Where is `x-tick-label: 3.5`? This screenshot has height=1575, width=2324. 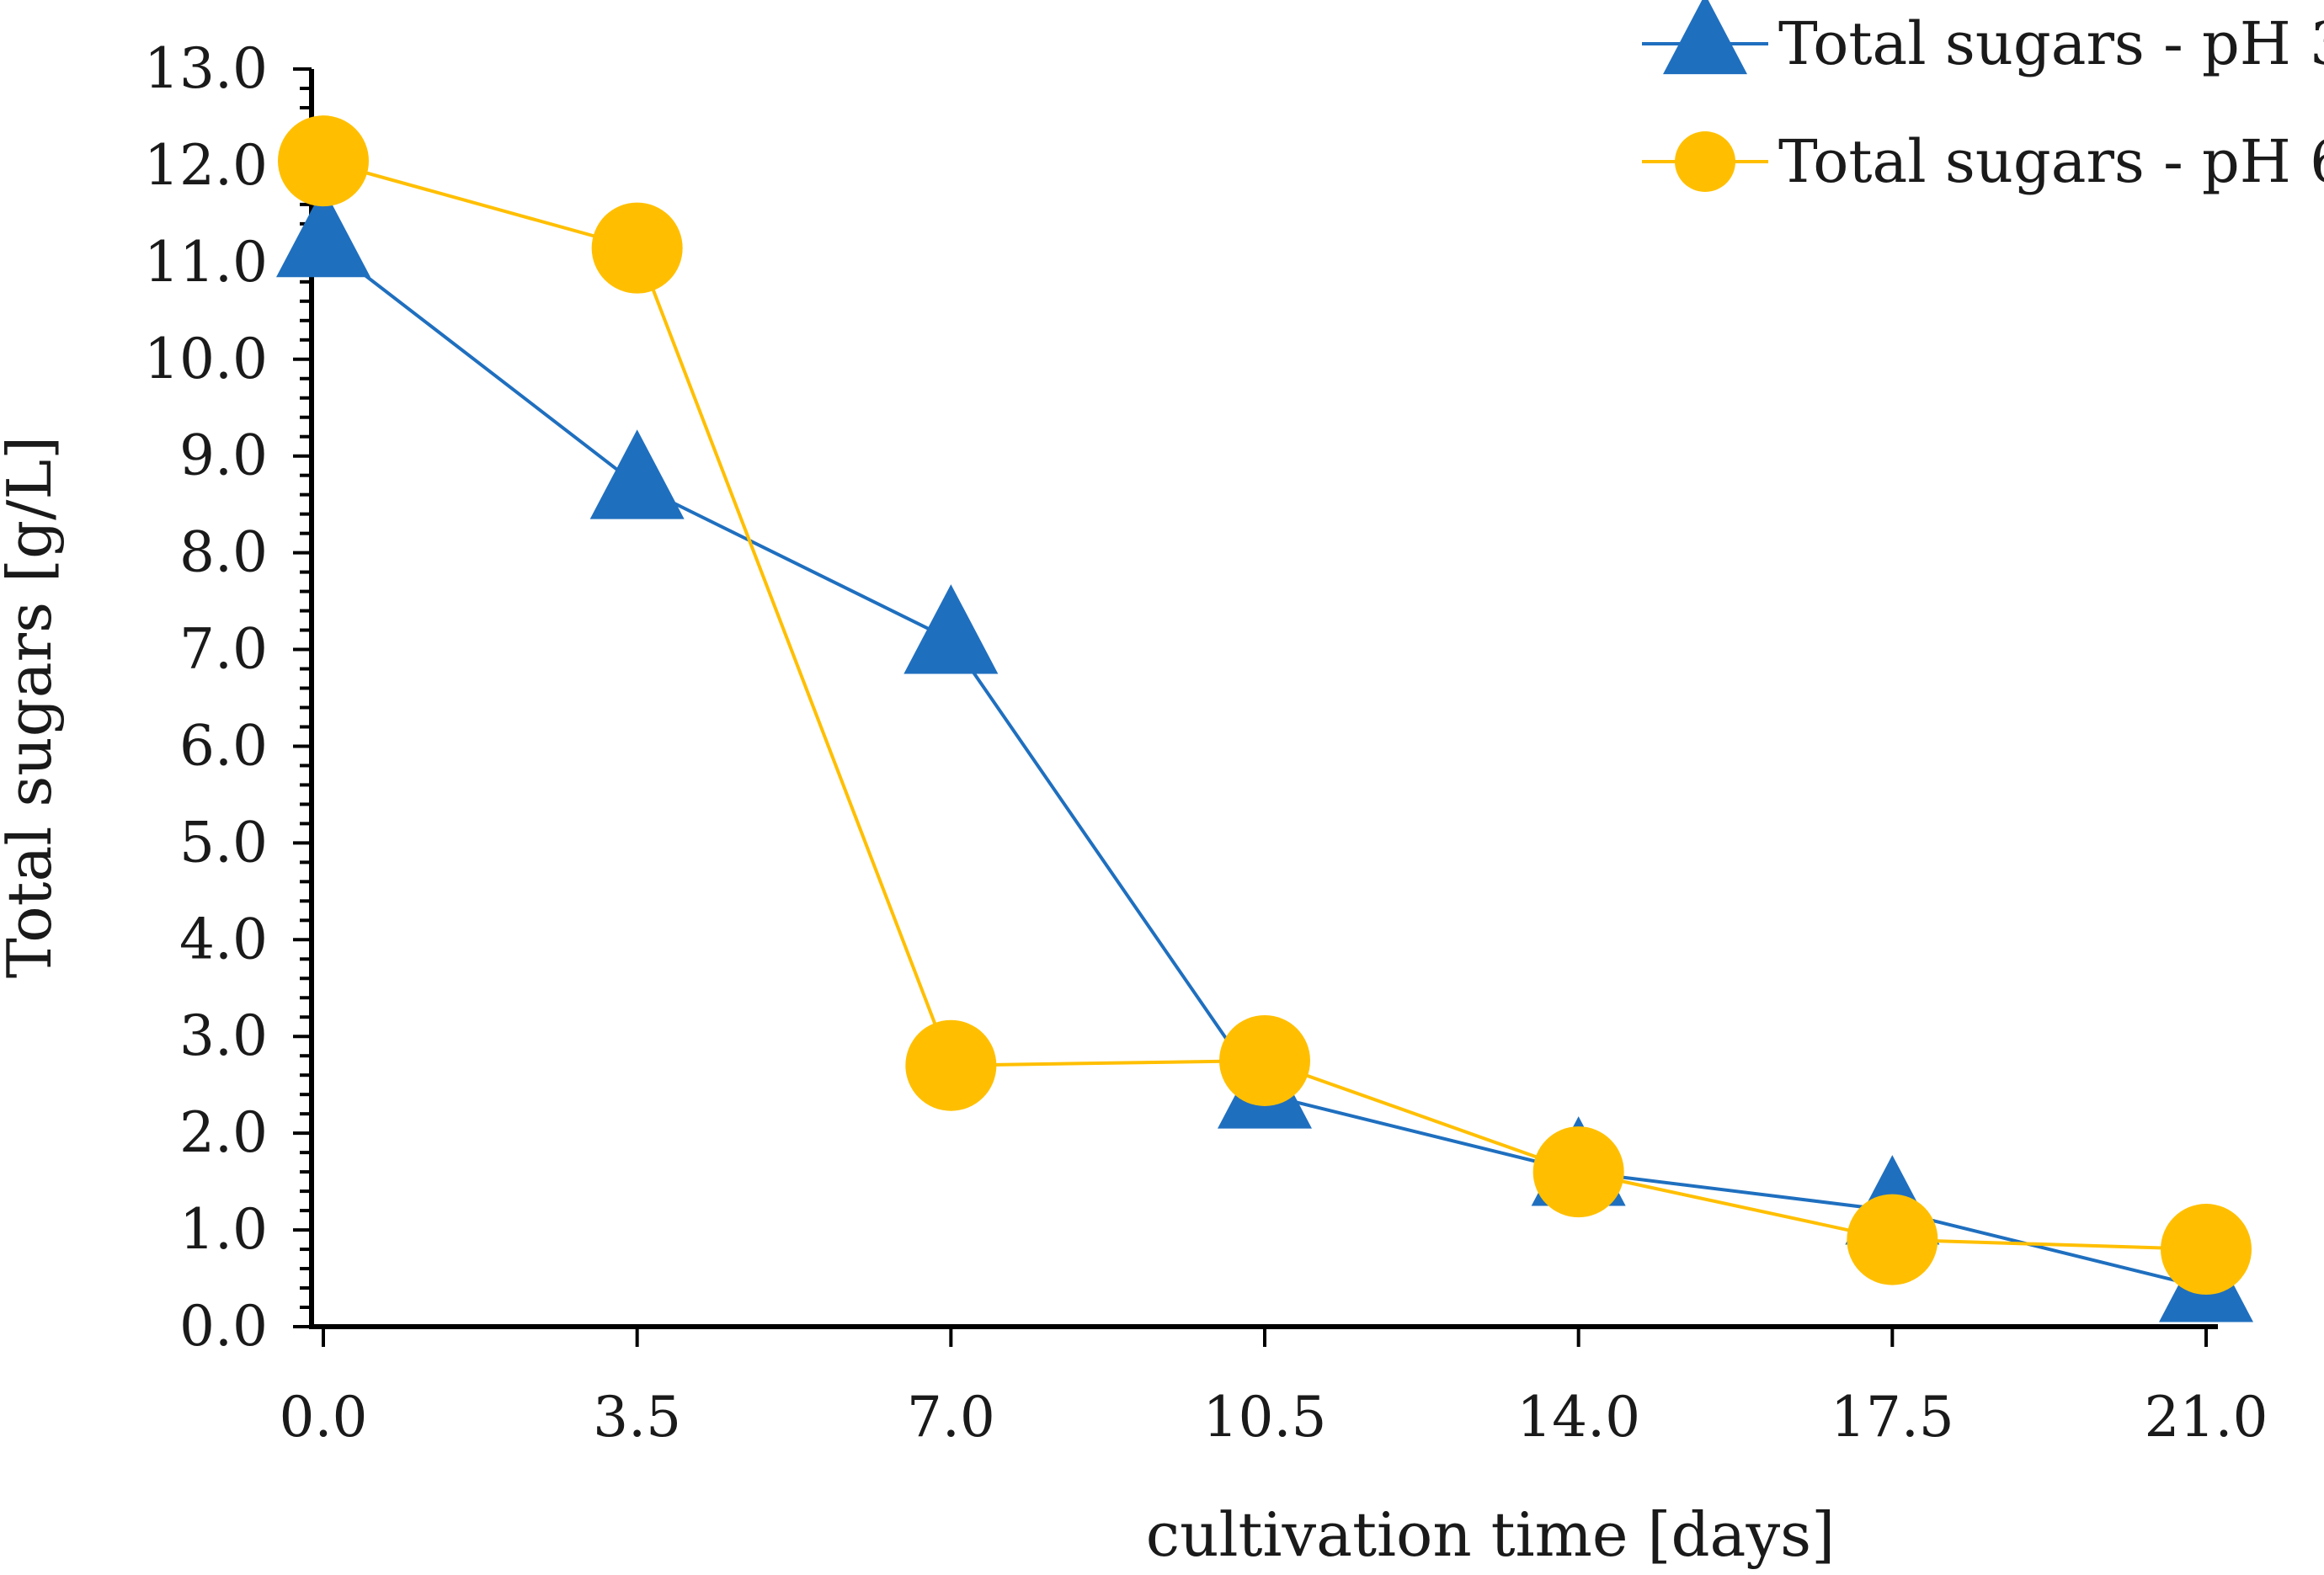 x-tick-label: 3.5 is located at coordinates (637, 1417).